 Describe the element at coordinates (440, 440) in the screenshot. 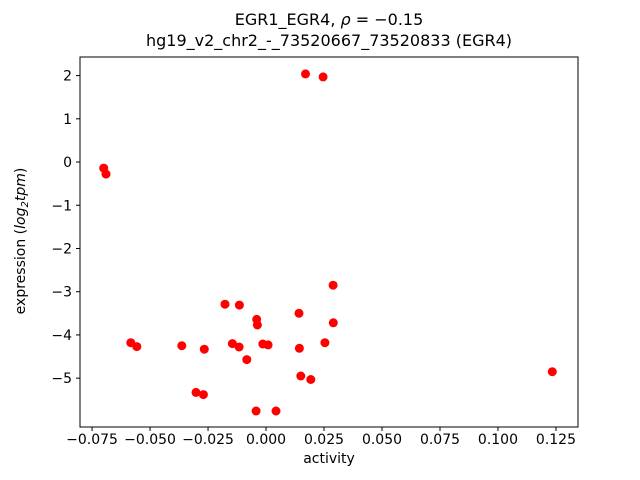

I see `x-tick-label: 0.075` at that location.